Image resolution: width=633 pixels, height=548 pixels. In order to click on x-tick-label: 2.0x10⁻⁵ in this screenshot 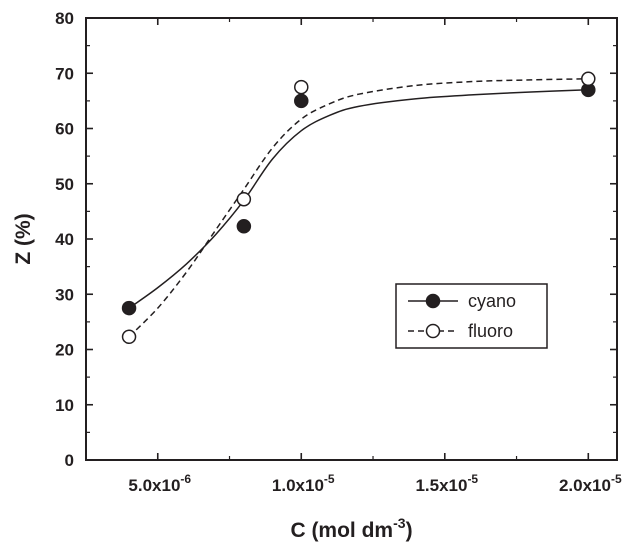, I will do `click(590, 483)`.